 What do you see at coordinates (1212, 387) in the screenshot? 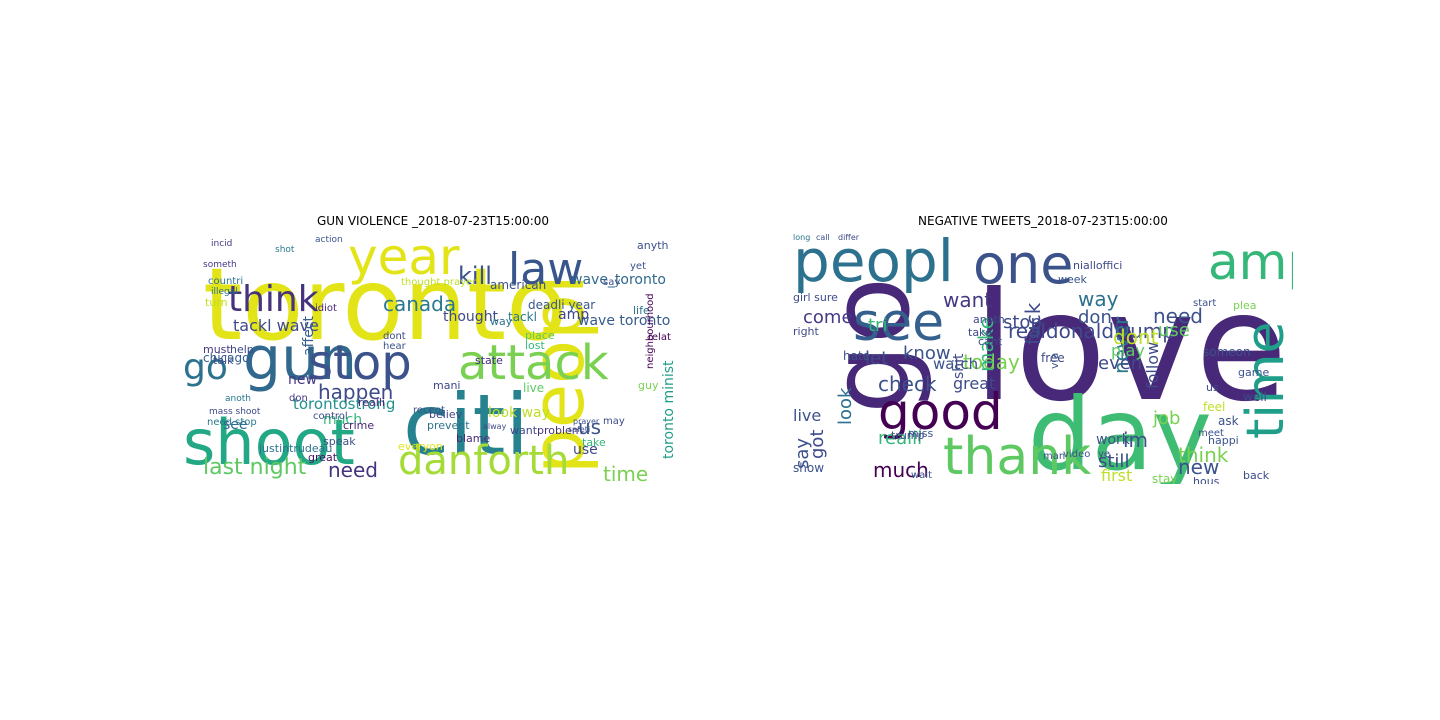
I see `word-us: us` at bounding box center [1212, 387].